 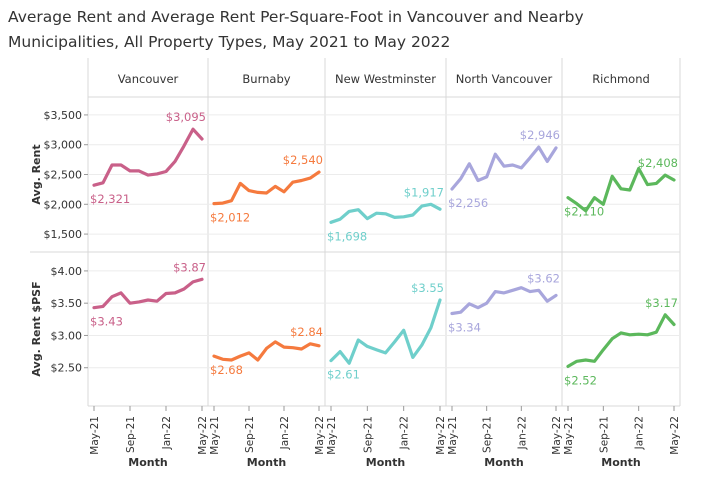 What do you see at coordinates (543, 278) in the screenshot?
I see `data-label-last: $3.62` at bounding box center [543, 278].